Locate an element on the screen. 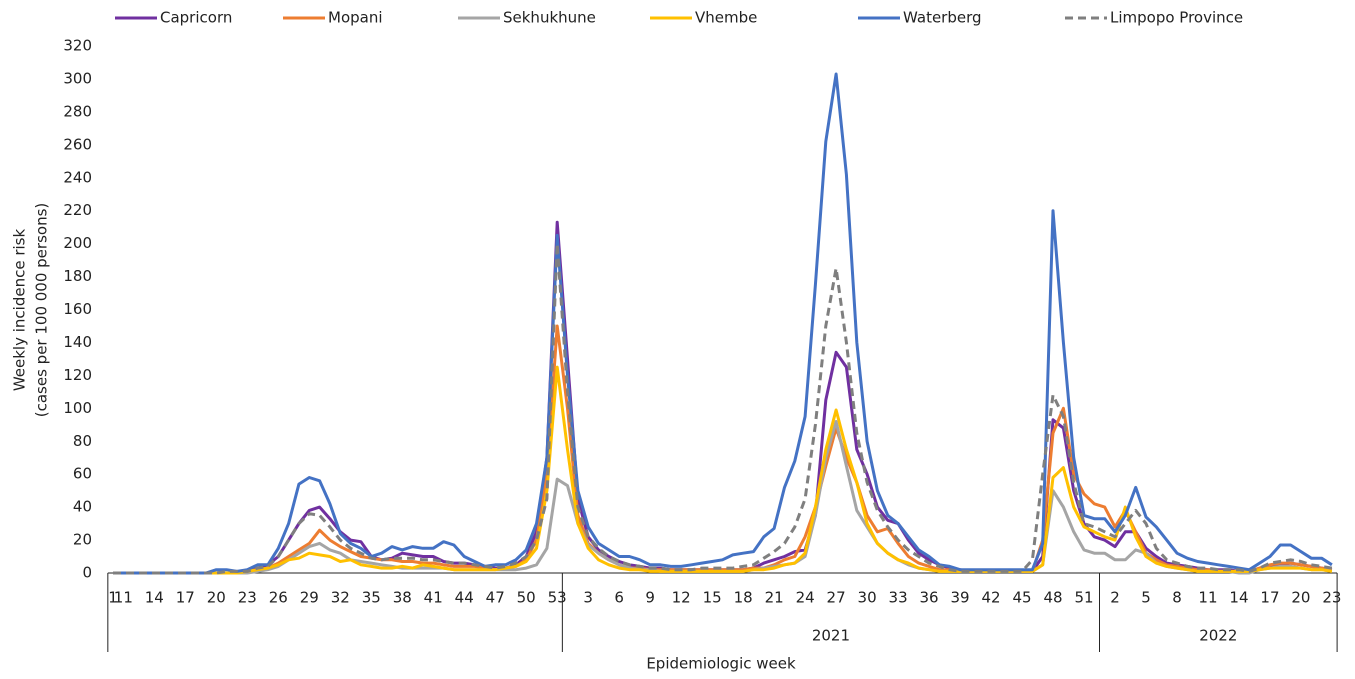  y-tick-label: 240 is located at coordinates (77, 177).